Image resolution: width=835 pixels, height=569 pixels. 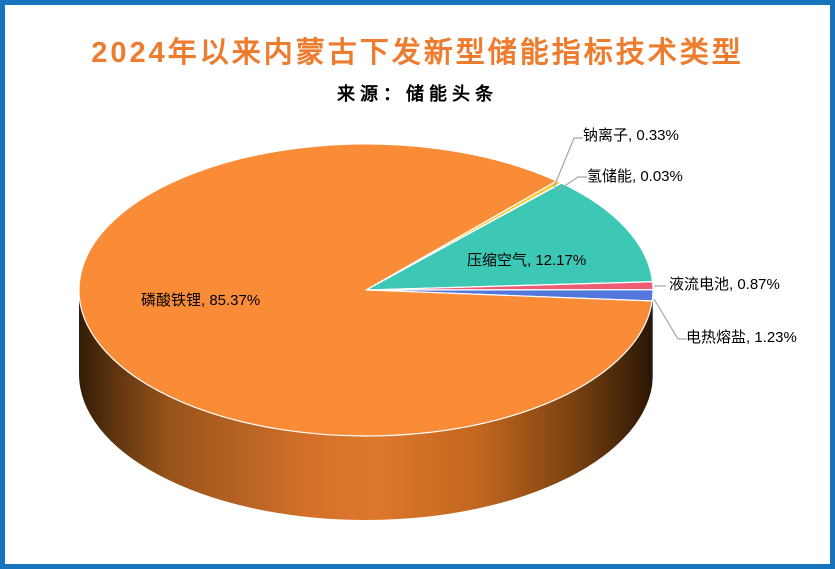 I want to click on slice-label-hydrogen: 氢储能, 0.03%, so click(x=635, y=176).